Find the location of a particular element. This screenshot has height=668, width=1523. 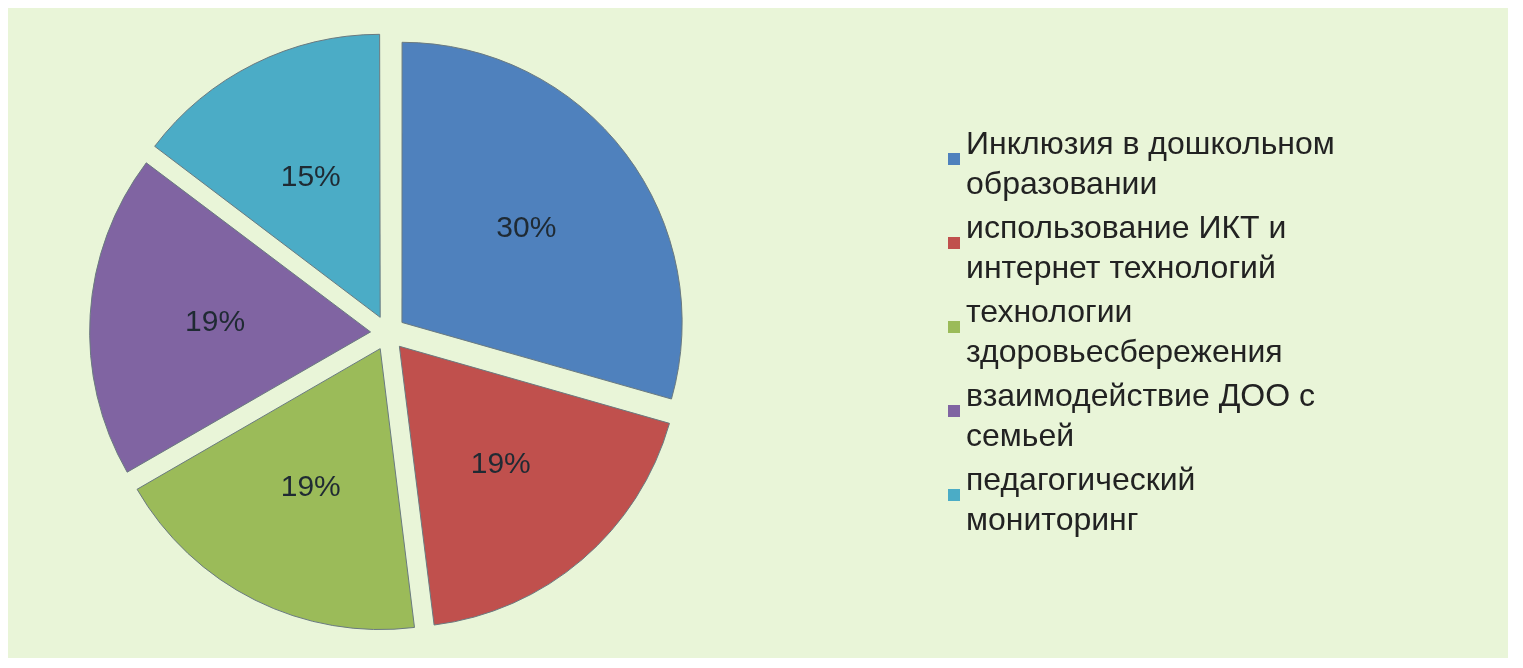

data-label: 15% is located at coordinates (310, 176).